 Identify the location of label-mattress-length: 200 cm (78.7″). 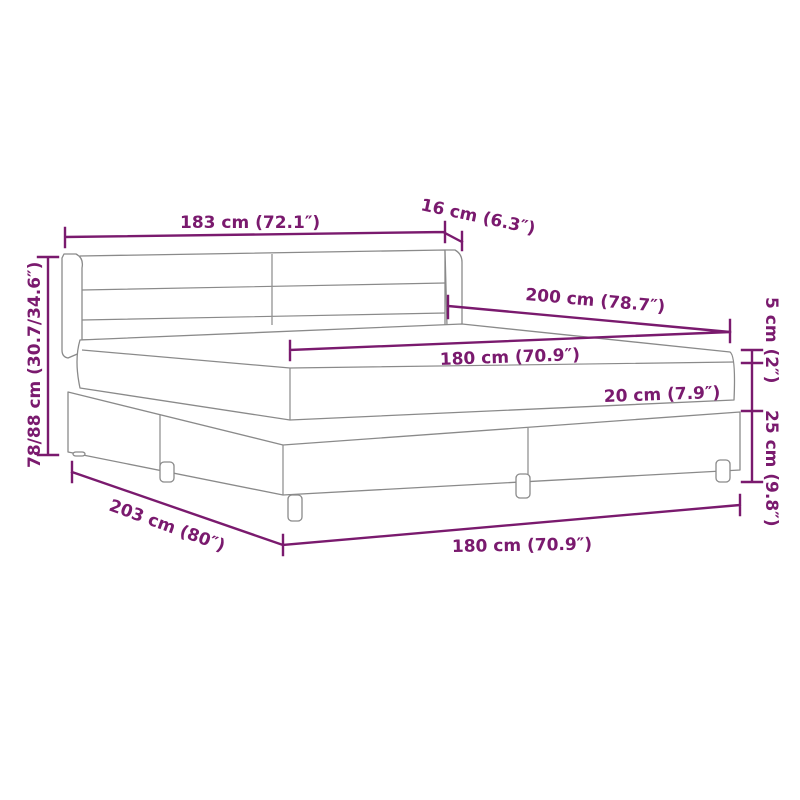
(595, 301).